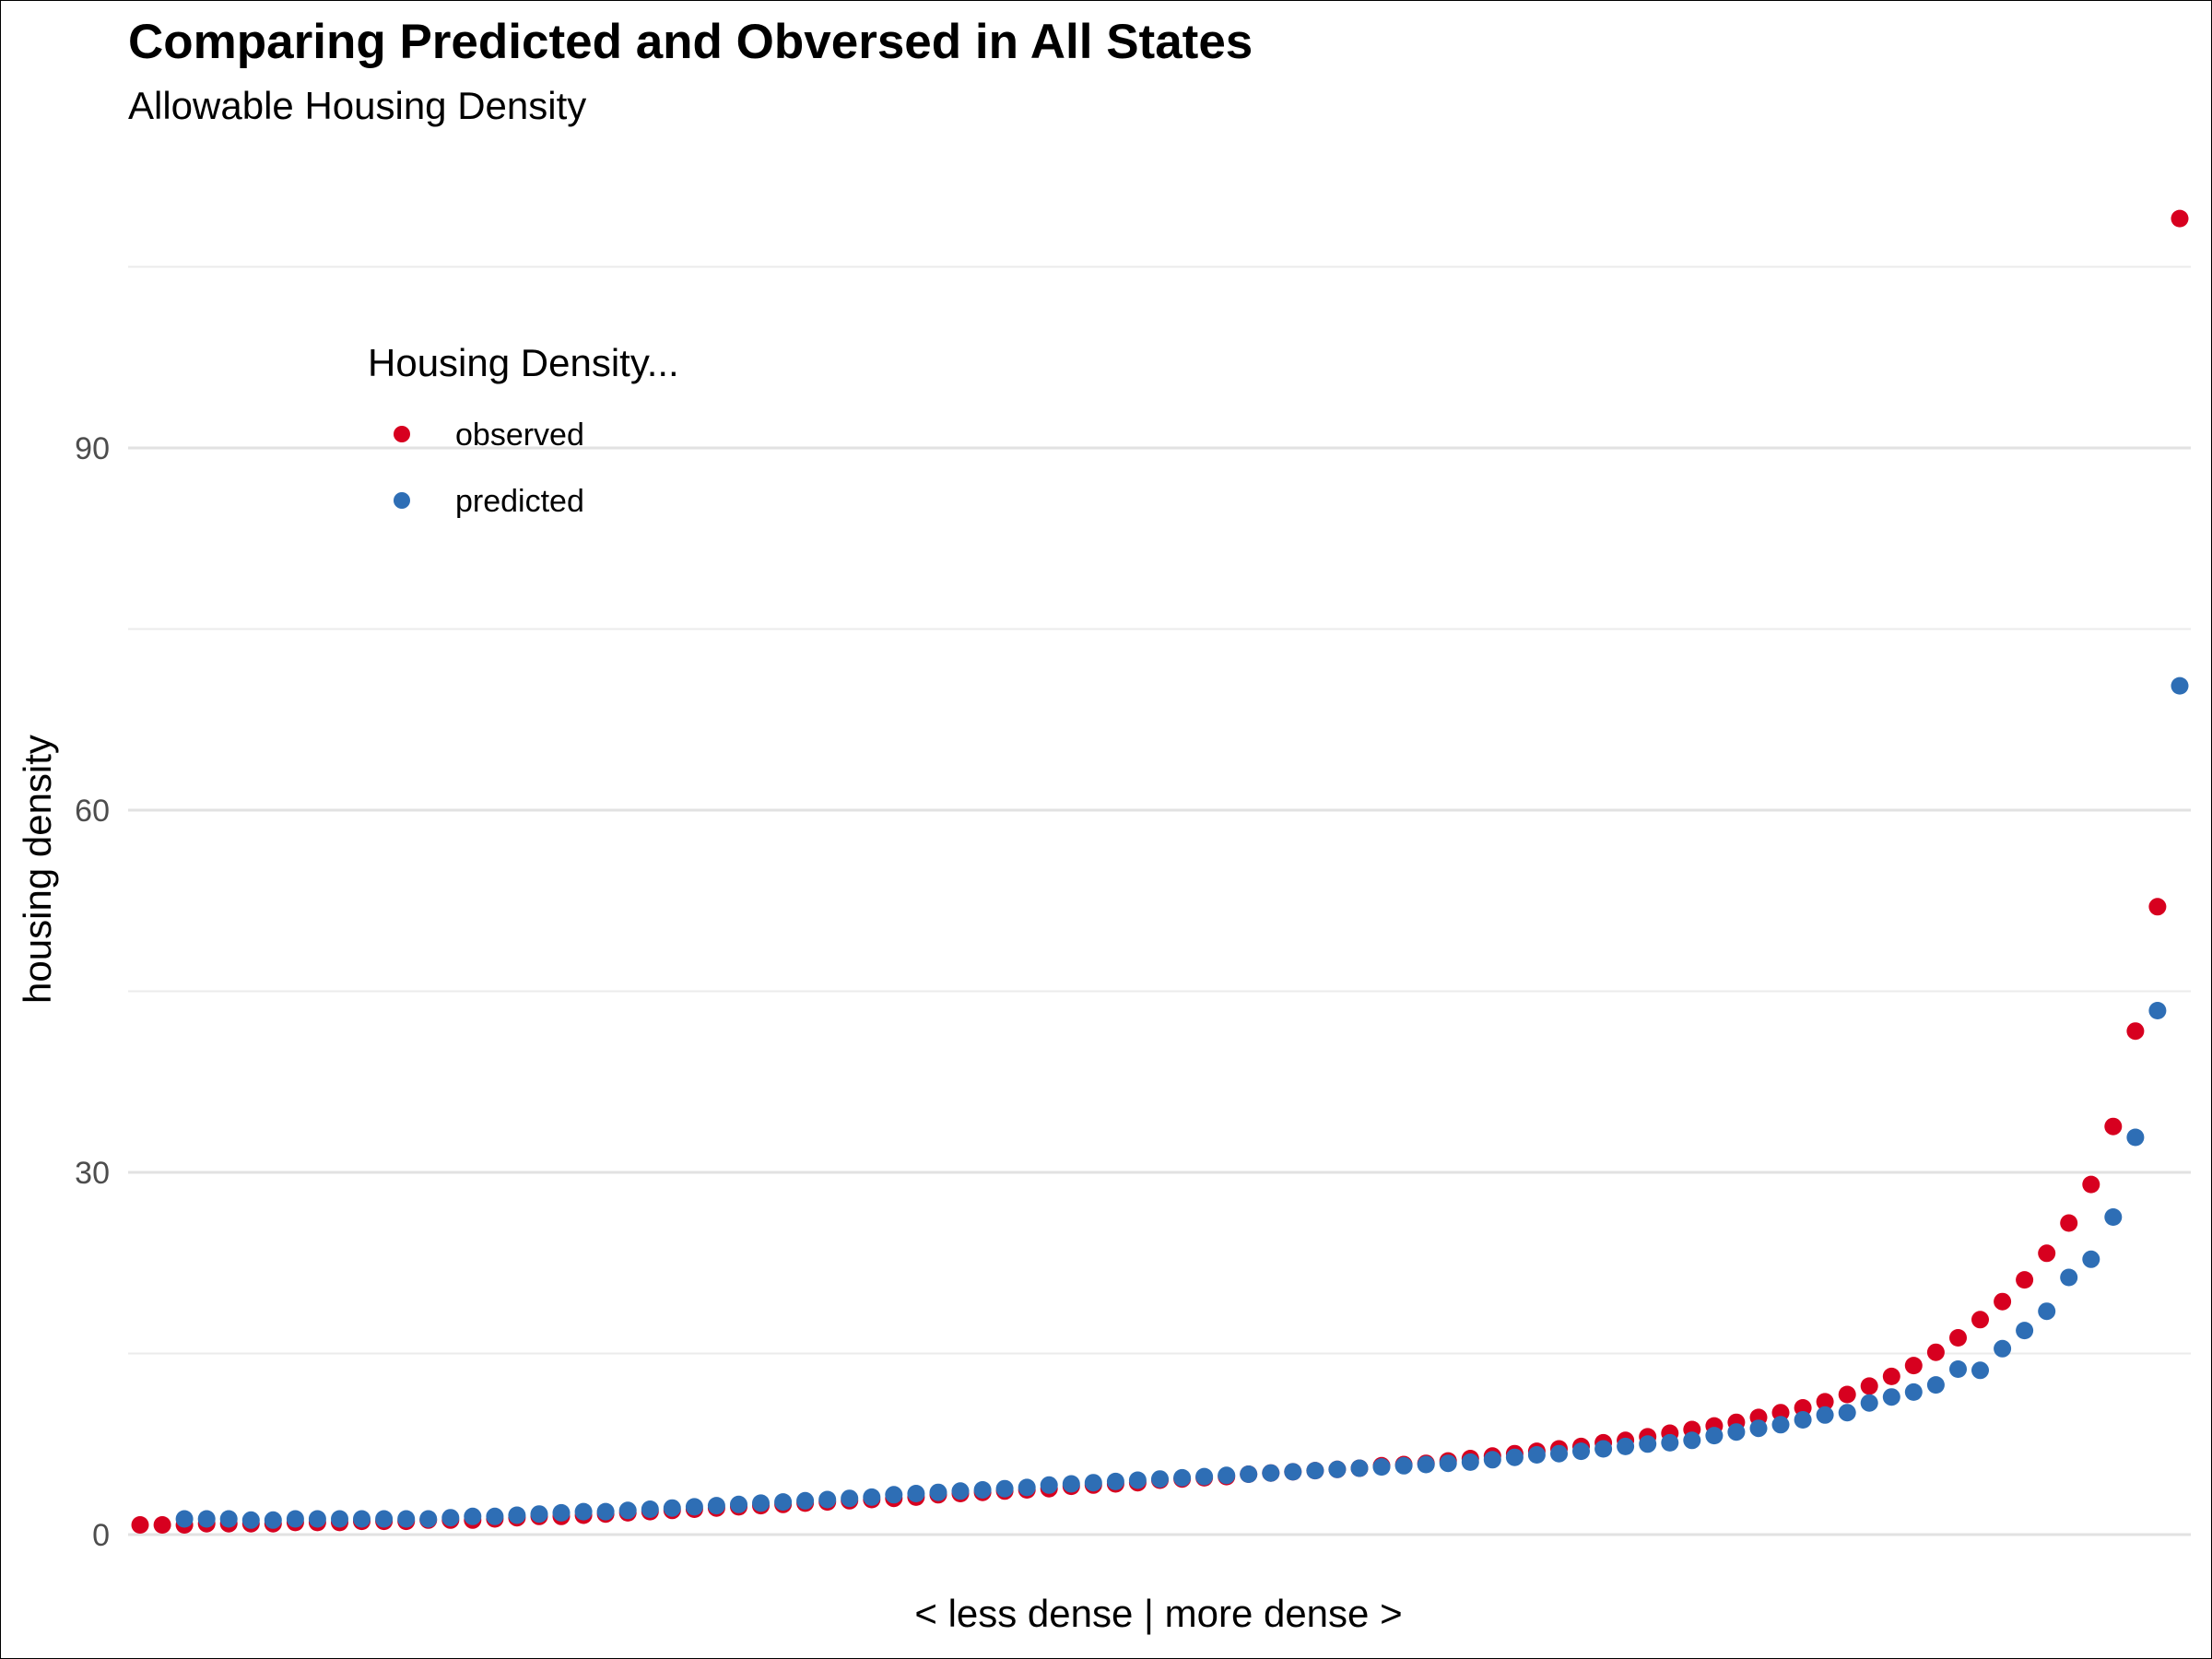 Image resolution: width=2212 pixels, height=1659 pixels. What do you see at coordinates (37, 869) in the screenshot?
I see `y-axis-label: housing density` at bounding box center [37, 869].